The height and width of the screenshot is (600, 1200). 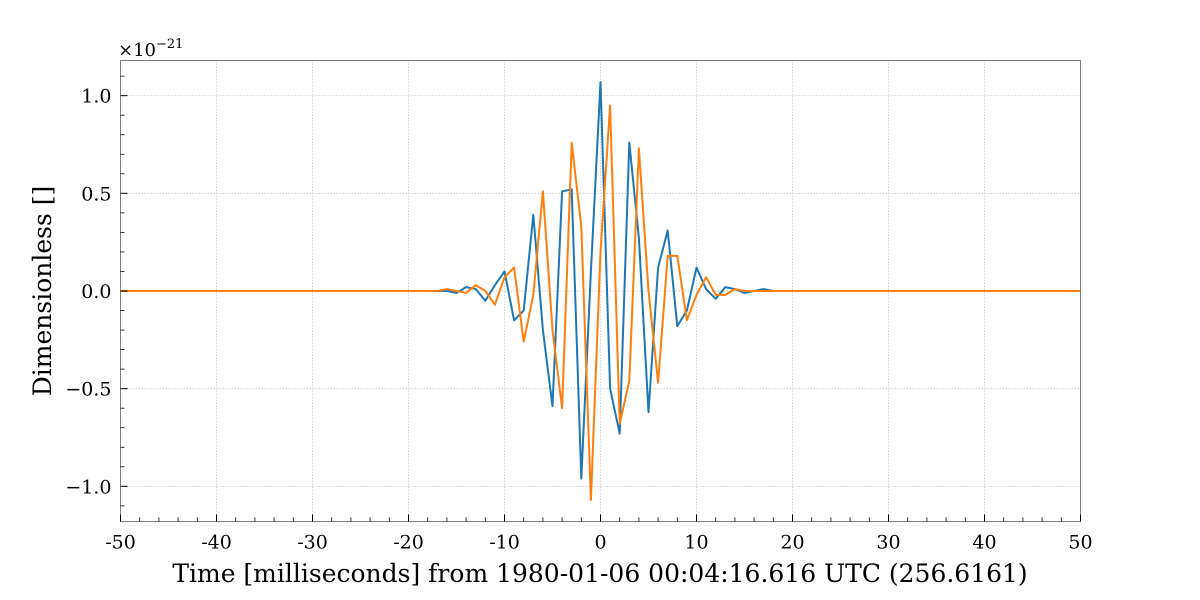 I want to click on y-tick-label: −0.5, so click(x=88, y=390).